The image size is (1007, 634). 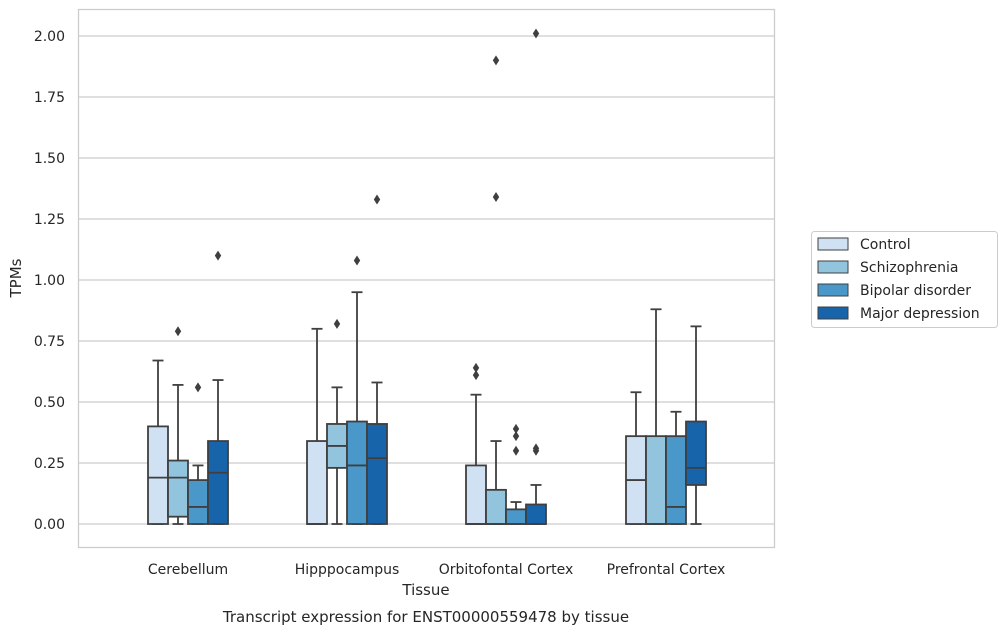 I want to click on legend-label: Bipolar disorder, so click(x=915, y=291).